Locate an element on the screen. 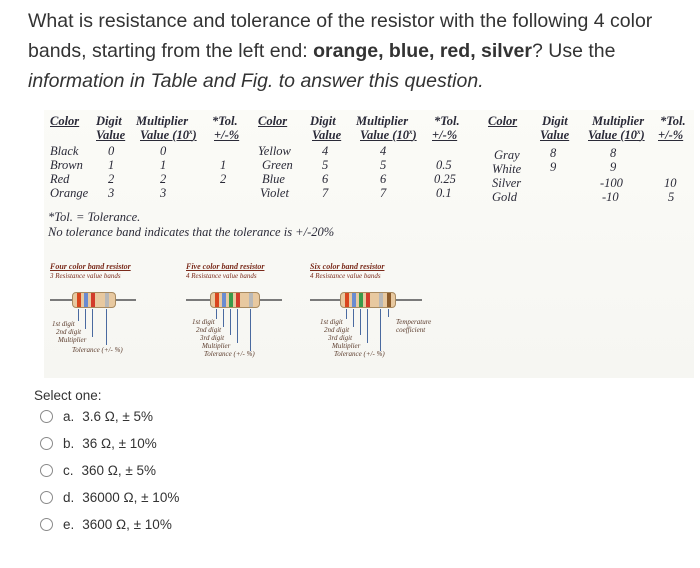 The image size is (700, 568). header-tol-pct-1: +/-% is located at coordinates (227, 135).